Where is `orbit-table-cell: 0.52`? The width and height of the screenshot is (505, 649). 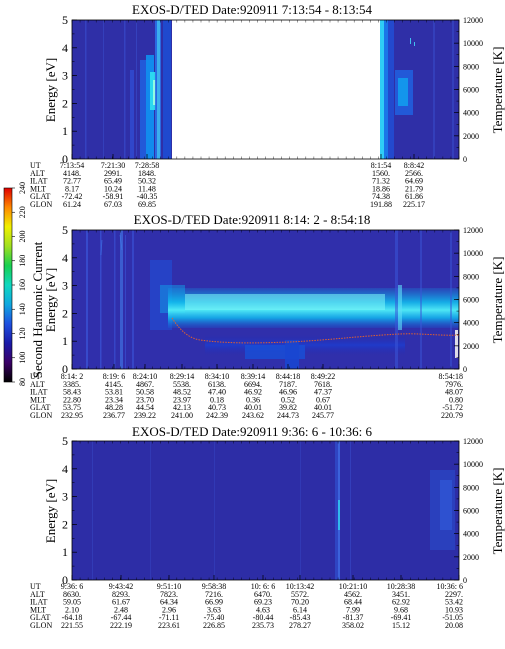
orbit-table-cell: 0.52 is located at coordinates (288, 399).